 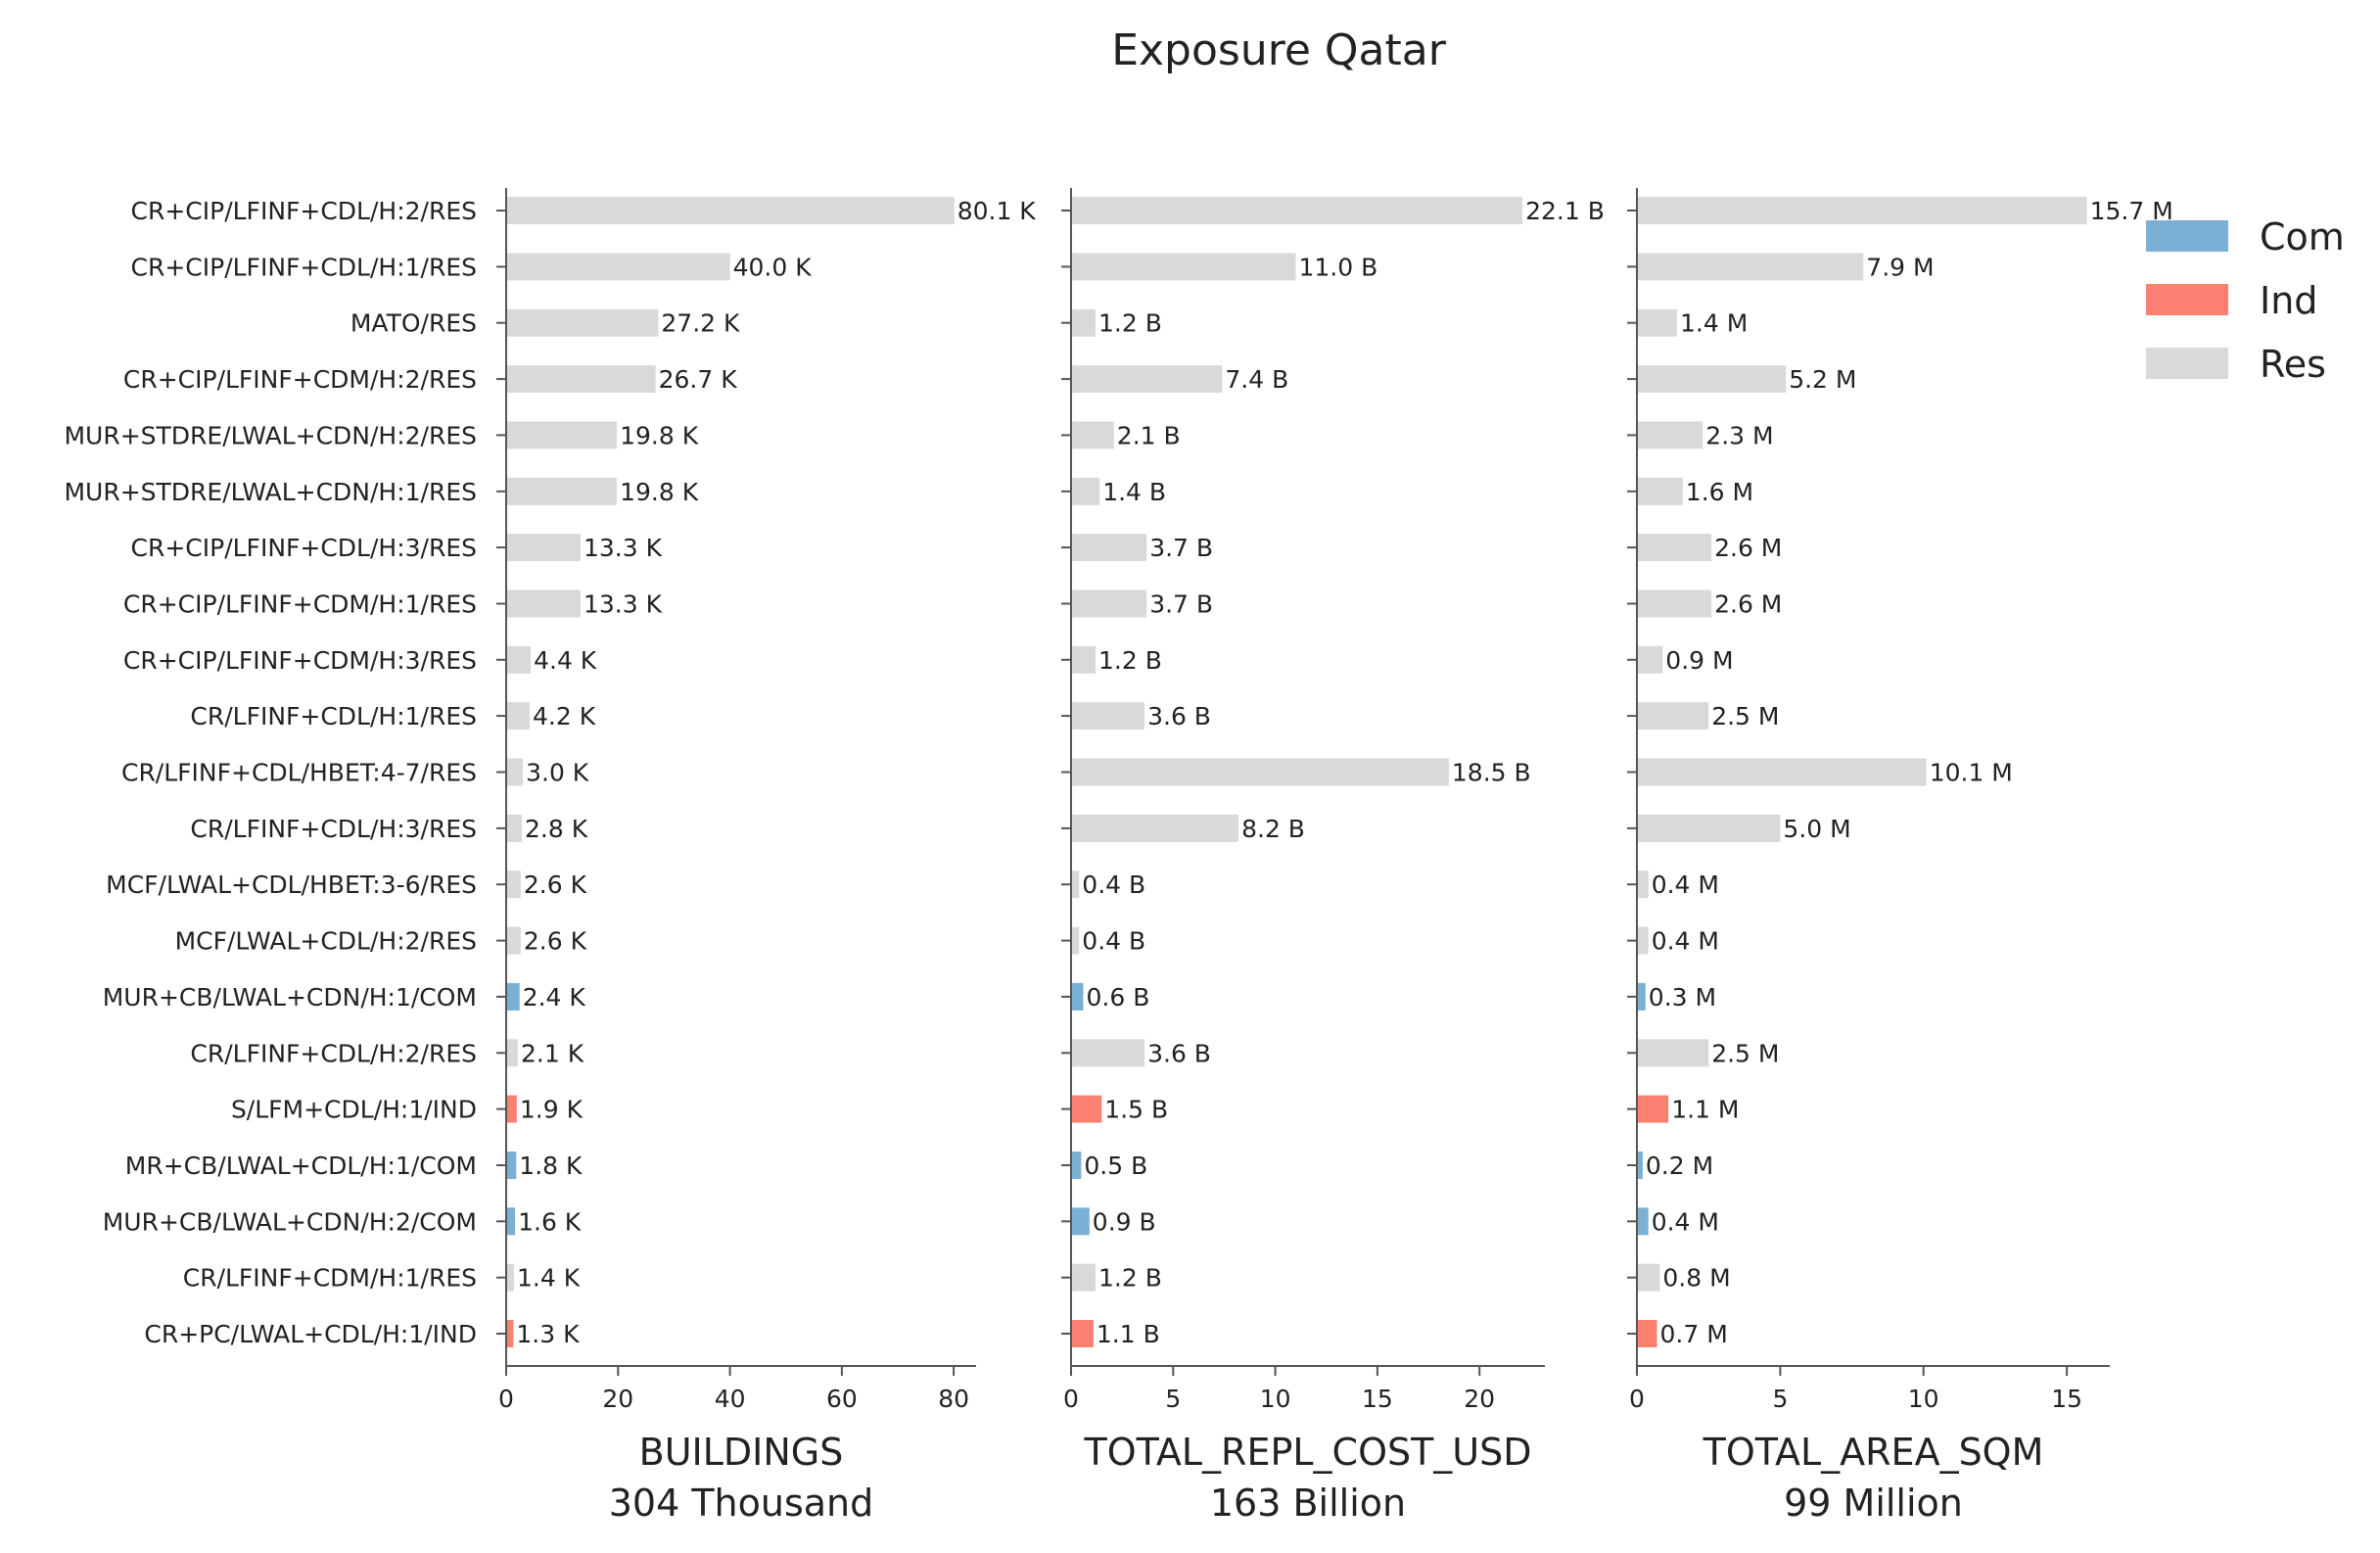 I want to click on data-label: 10.1 M, so click(x=1971, y=773).